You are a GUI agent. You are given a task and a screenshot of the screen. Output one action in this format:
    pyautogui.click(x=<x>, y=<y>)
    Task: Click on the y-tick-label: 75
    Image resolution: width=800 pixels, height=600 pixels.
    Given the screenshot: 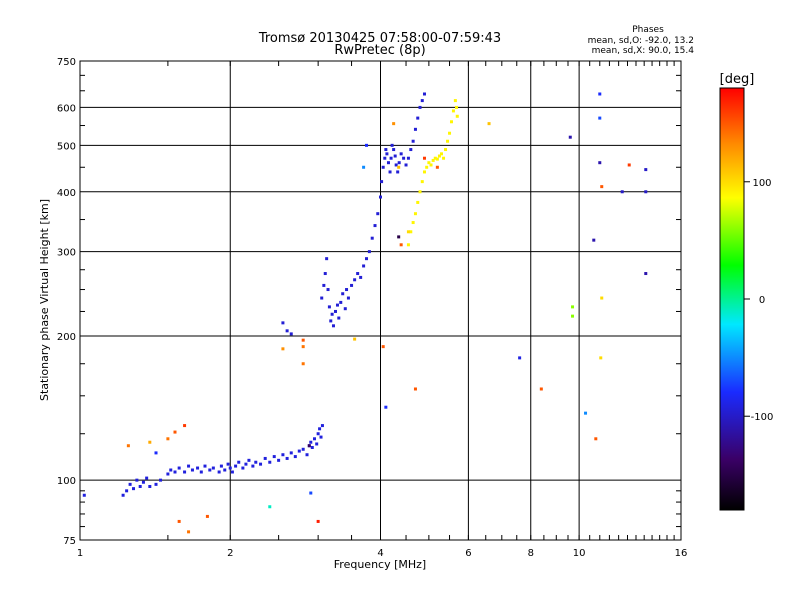 What is the action you would take?
    pyautogui.click(x=69, y=541)
    